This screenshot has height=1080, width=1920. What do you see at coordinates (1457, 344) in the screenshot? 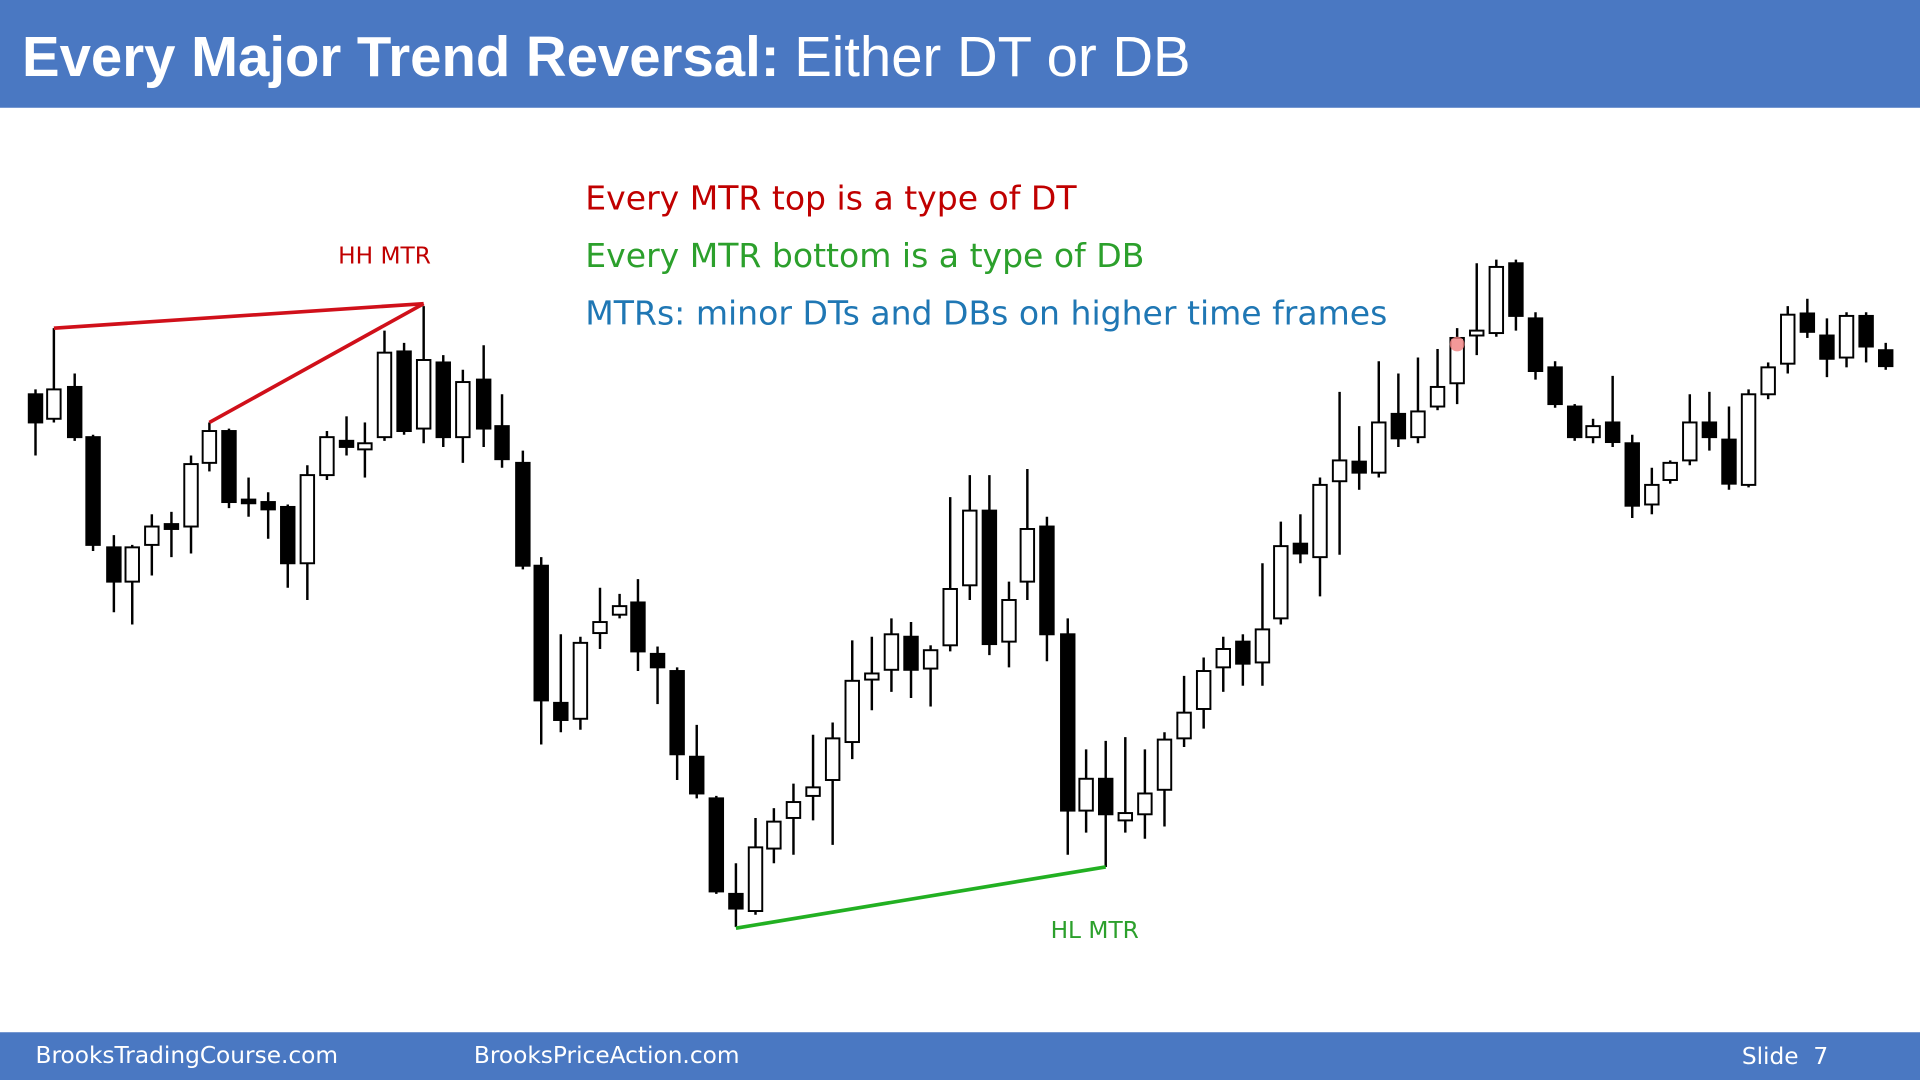
I see `cursor-dot` at bounding box center [1457, 344].